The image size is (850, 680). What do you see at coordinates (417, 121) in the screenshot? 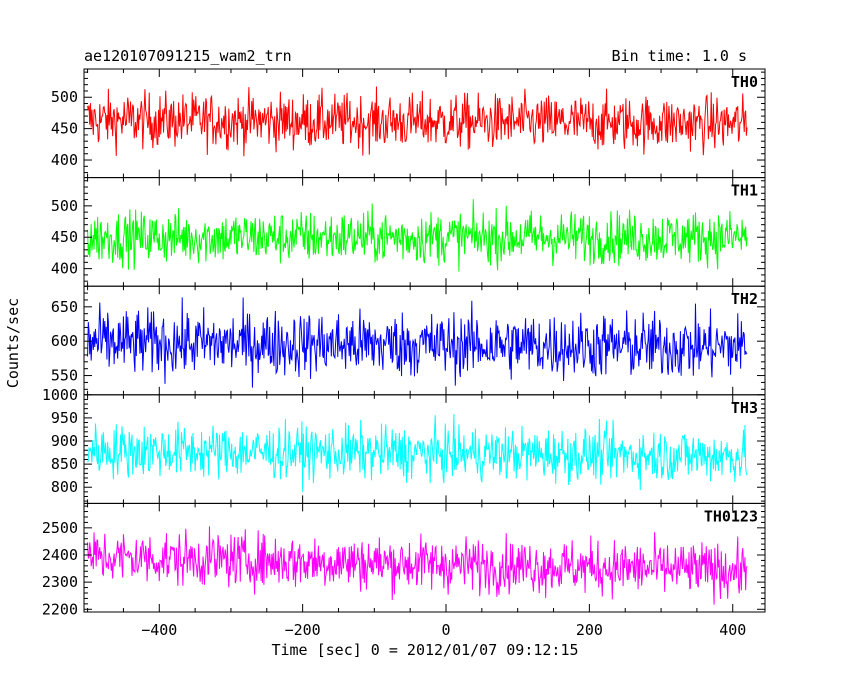
I see `series-th0` at bounding box center [417, 121].